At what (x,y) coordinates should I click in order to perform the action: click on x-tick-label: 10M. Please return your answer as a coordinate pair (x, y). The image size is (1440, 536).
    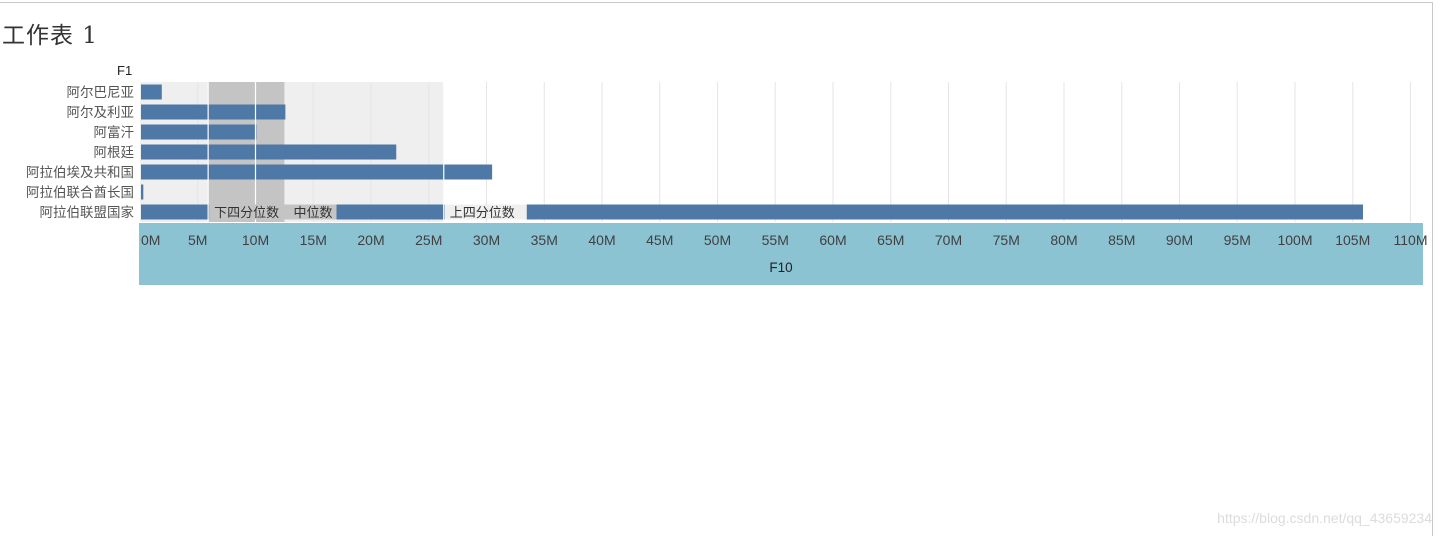
    Looking at the image, I should click on (255, 240).